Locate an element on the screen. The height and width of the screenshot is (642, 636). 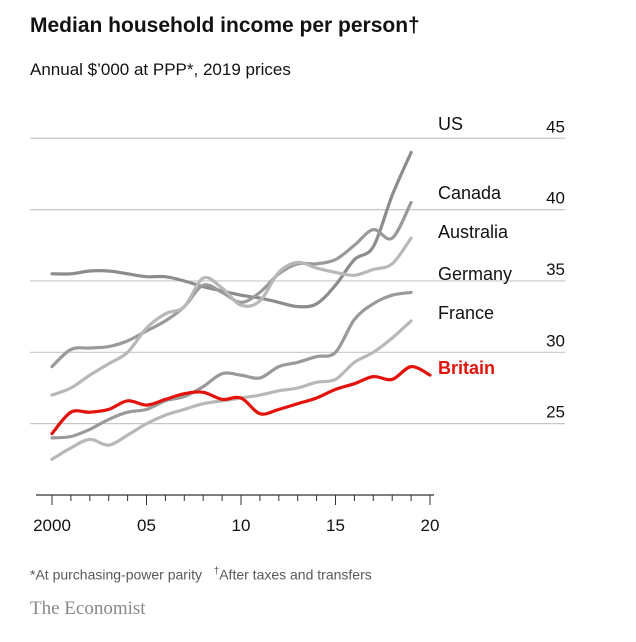
chart-title: Median household income per person† is located at coordinates (225, 25).